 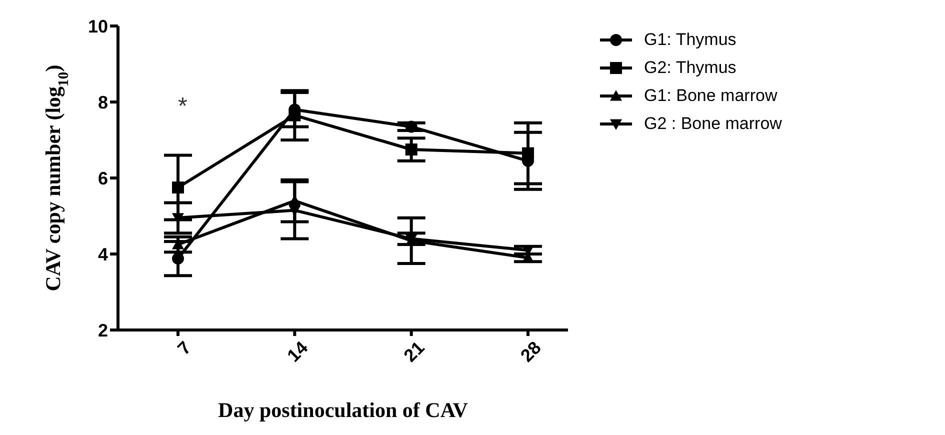 I want to click on y-tick-label: 10, so click(x=98, y=26).